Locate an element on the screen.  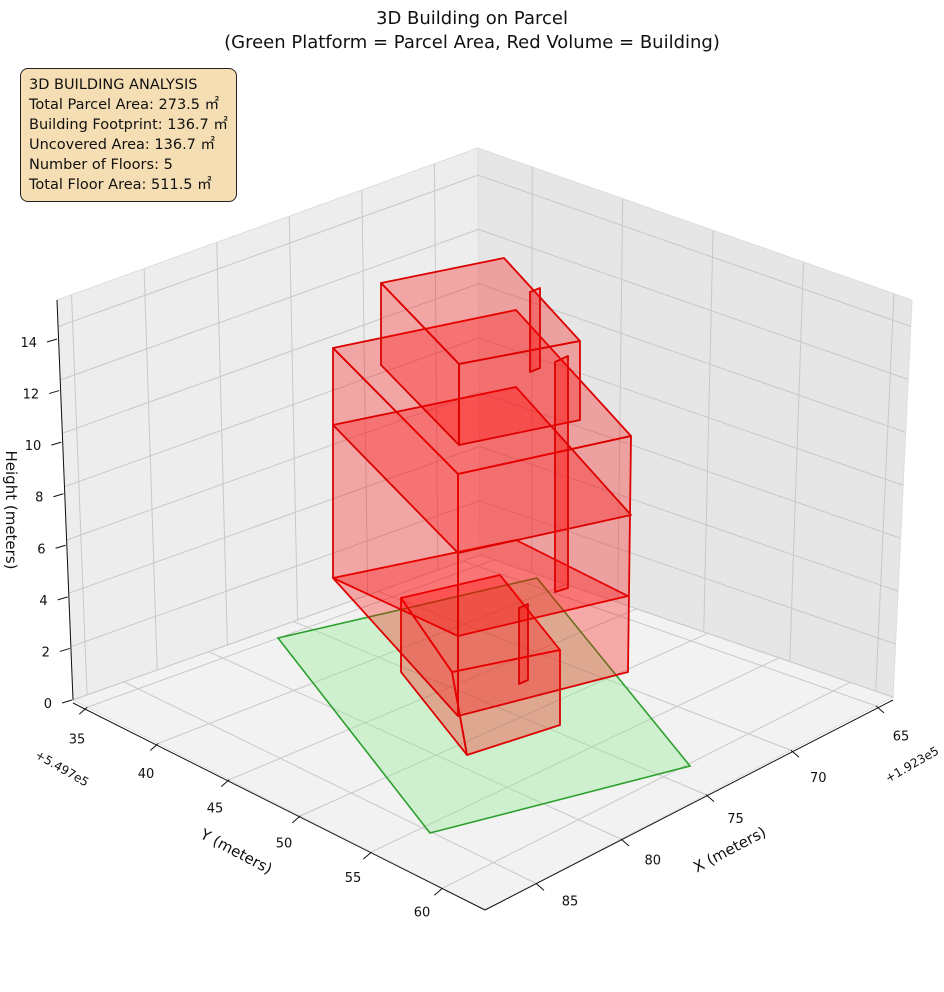
z-tick-label: 4 is located at coordinates (43, 601).